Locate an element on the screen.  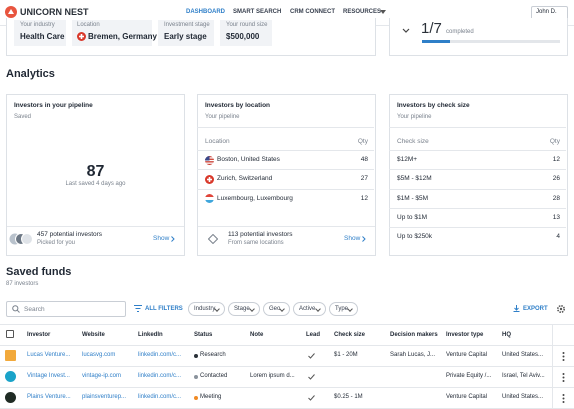
filter-chip: Stage is located at coordinates (244, 309).